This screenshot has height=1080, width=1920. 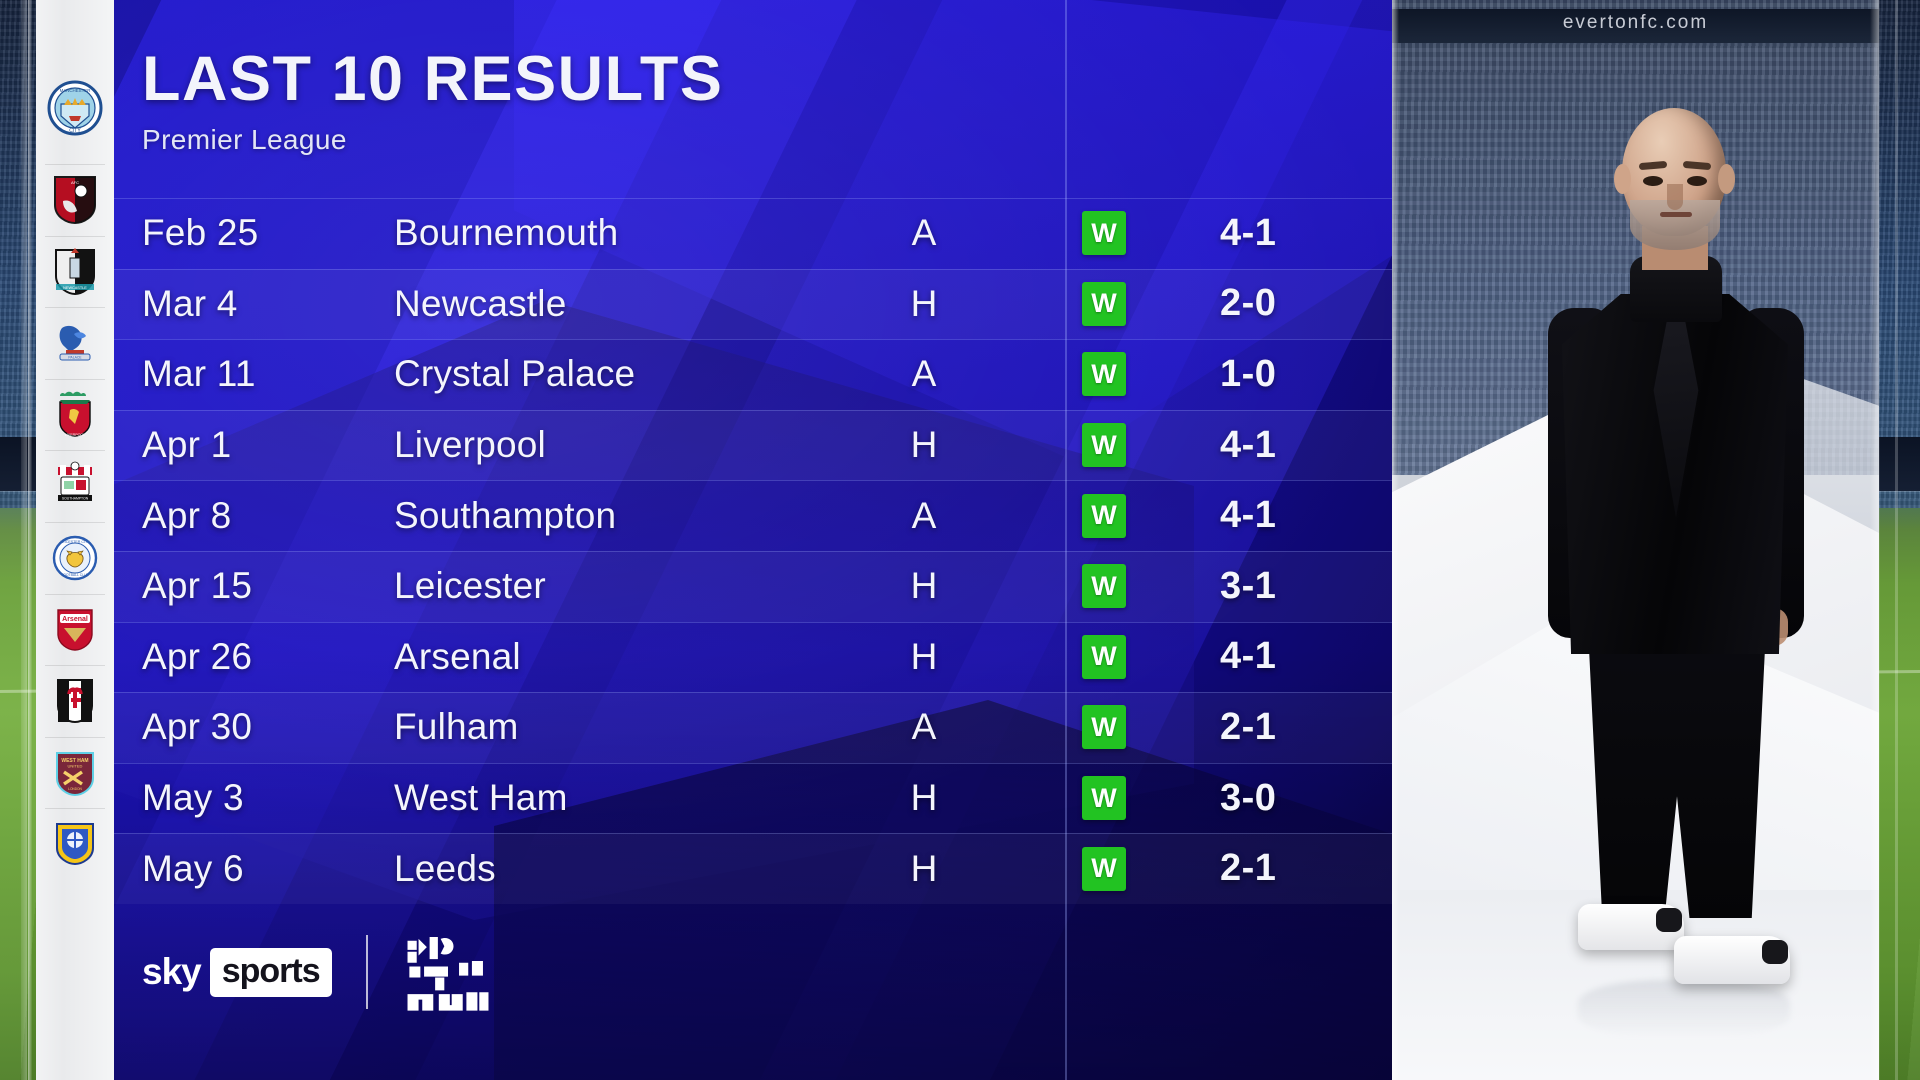 I want to click on row-opponent: Arsenal, so click(x=457, y=656).